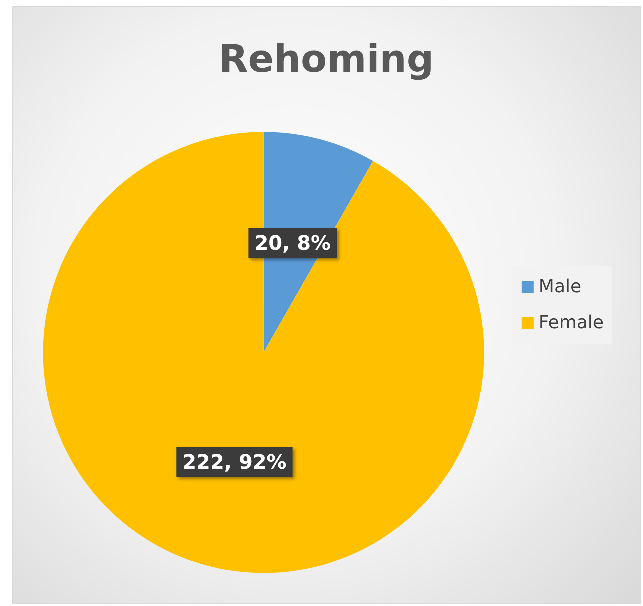 This screenshot has width=643, height=606. I want to click on data-label: 222, 92%, so click(234, 462).